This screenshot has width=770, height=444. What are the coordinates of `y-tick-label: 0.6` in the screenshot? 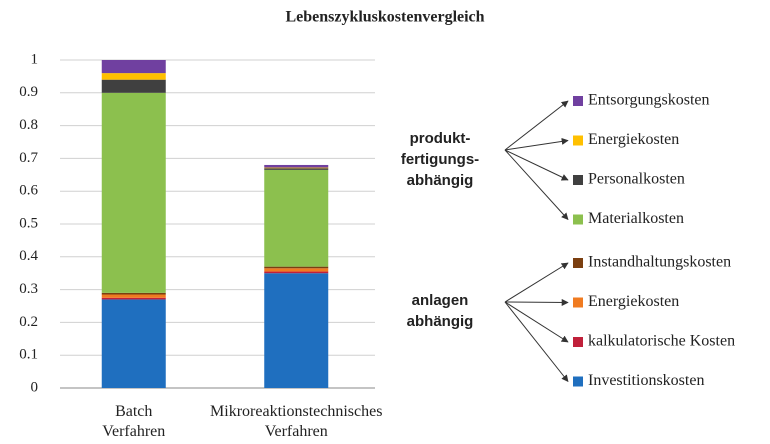 It's located at (28, 191).